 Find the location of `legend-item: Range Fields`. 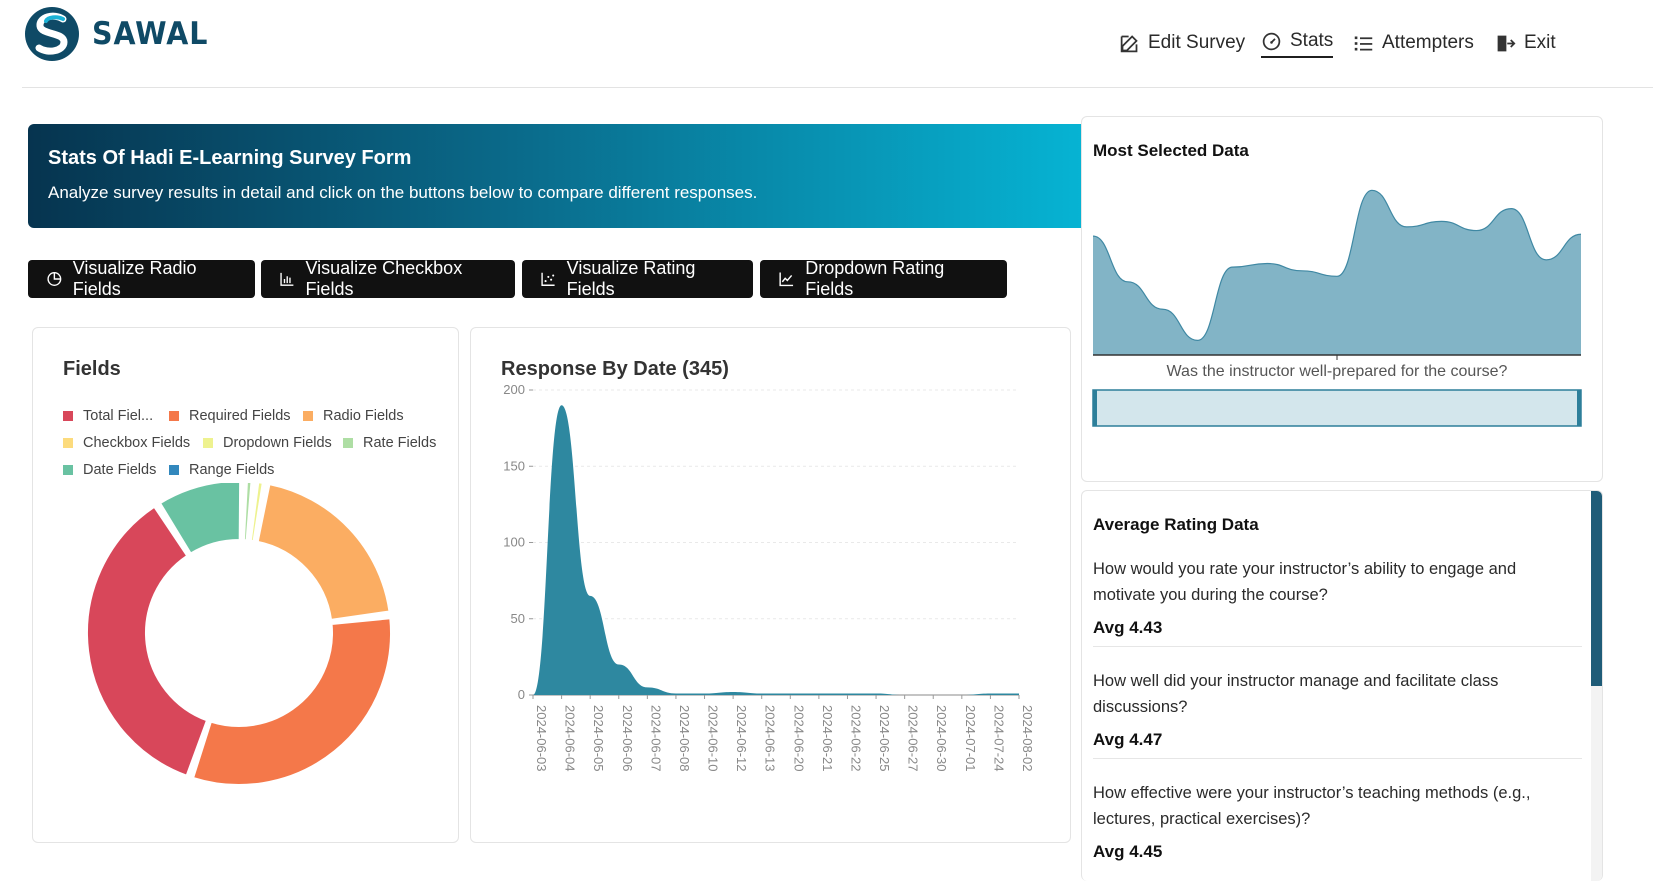

legend-item: Range Fields is located at coordinates (221, 470).